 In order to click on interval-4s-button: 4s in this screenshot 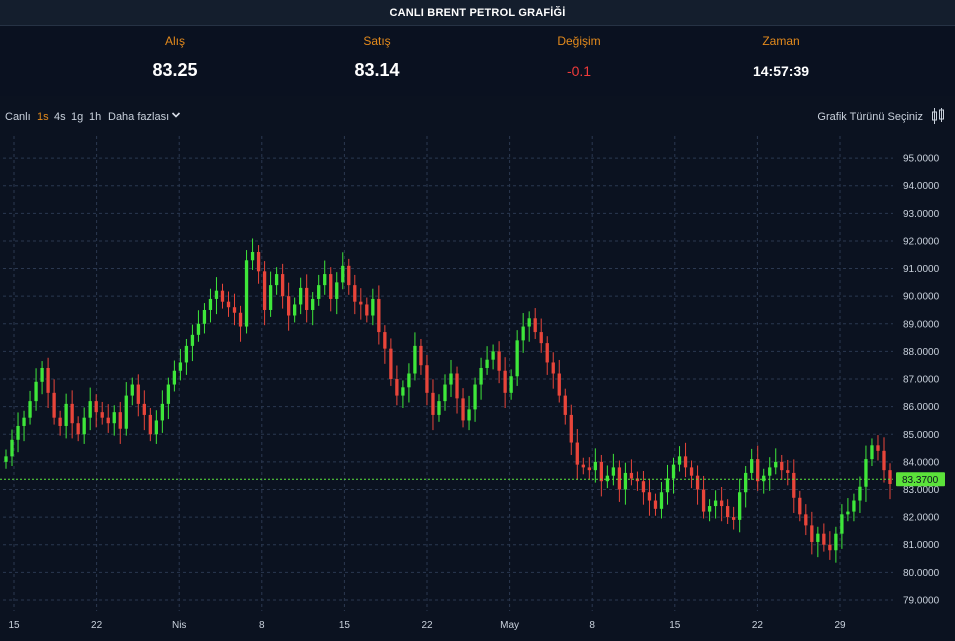, I will do `click(60, 117)`.